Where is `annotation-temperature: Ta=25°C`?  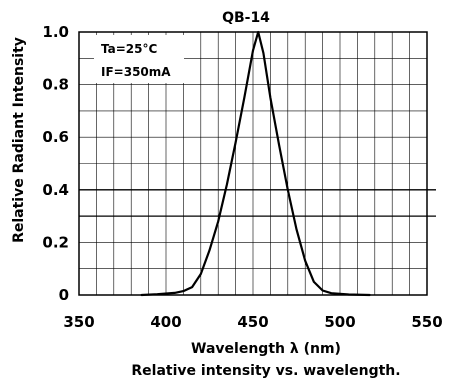
annotation-temperature: Ta=25°C is located at coordinates (129, 49).